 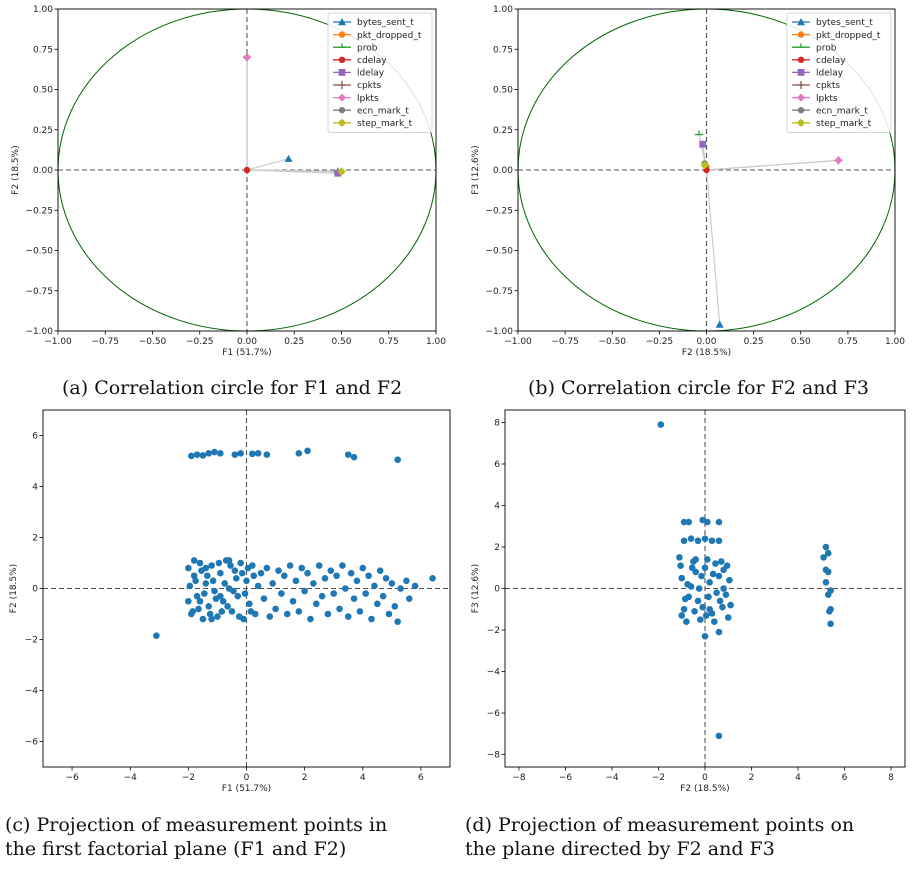 I want to click on x-tick-label: 1.00, so click(x=436, y=342).